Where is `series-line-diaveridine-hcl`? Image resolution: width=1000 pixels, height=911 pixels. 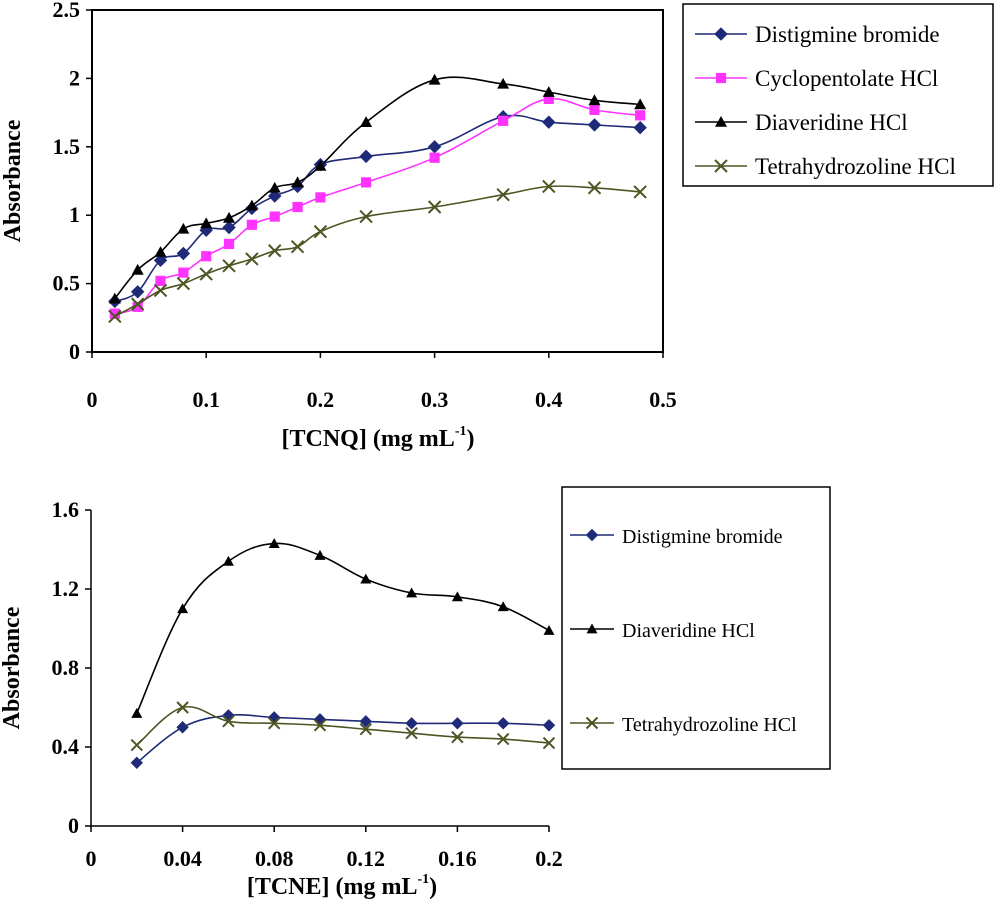
series-line-diaveridine-hcl is located at coordinates (377, 188).